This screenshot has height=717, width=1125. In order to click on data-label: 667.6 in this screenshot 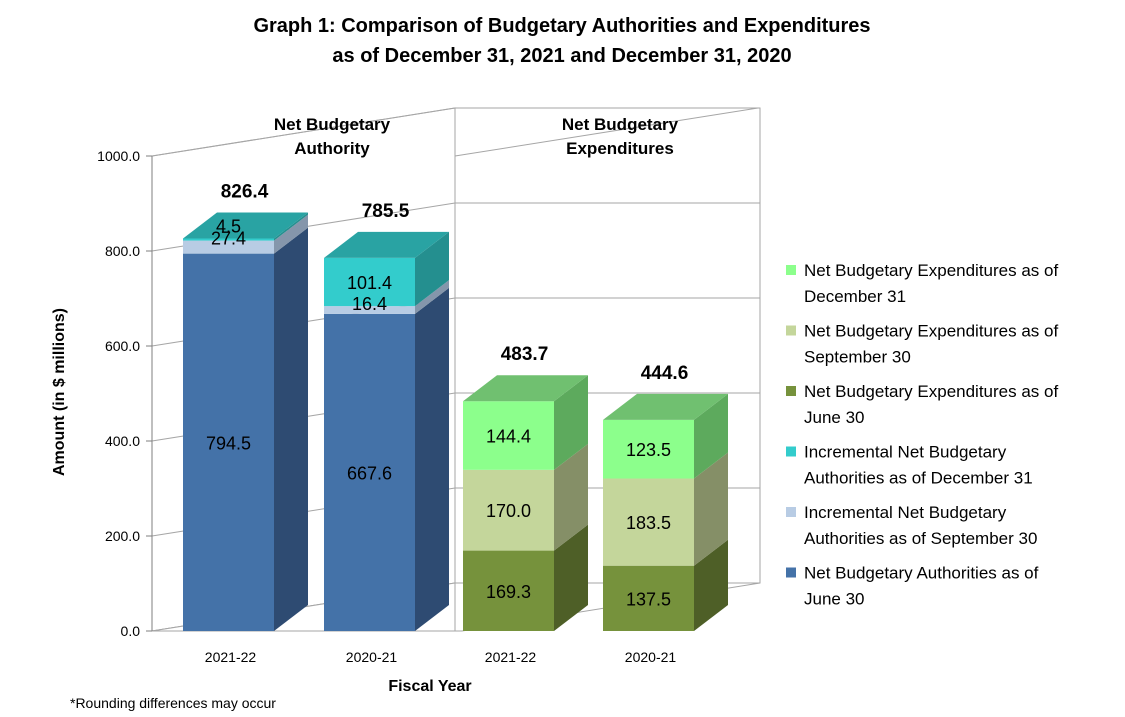, I will do `click(369, 473)`.